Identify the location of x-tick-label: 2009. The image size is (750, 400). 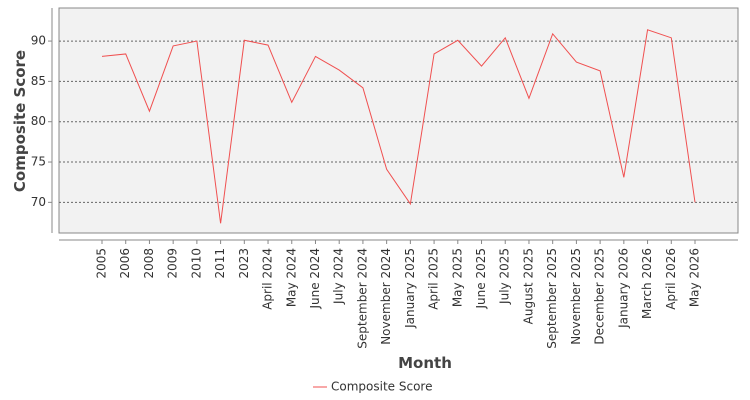
(173, 263).